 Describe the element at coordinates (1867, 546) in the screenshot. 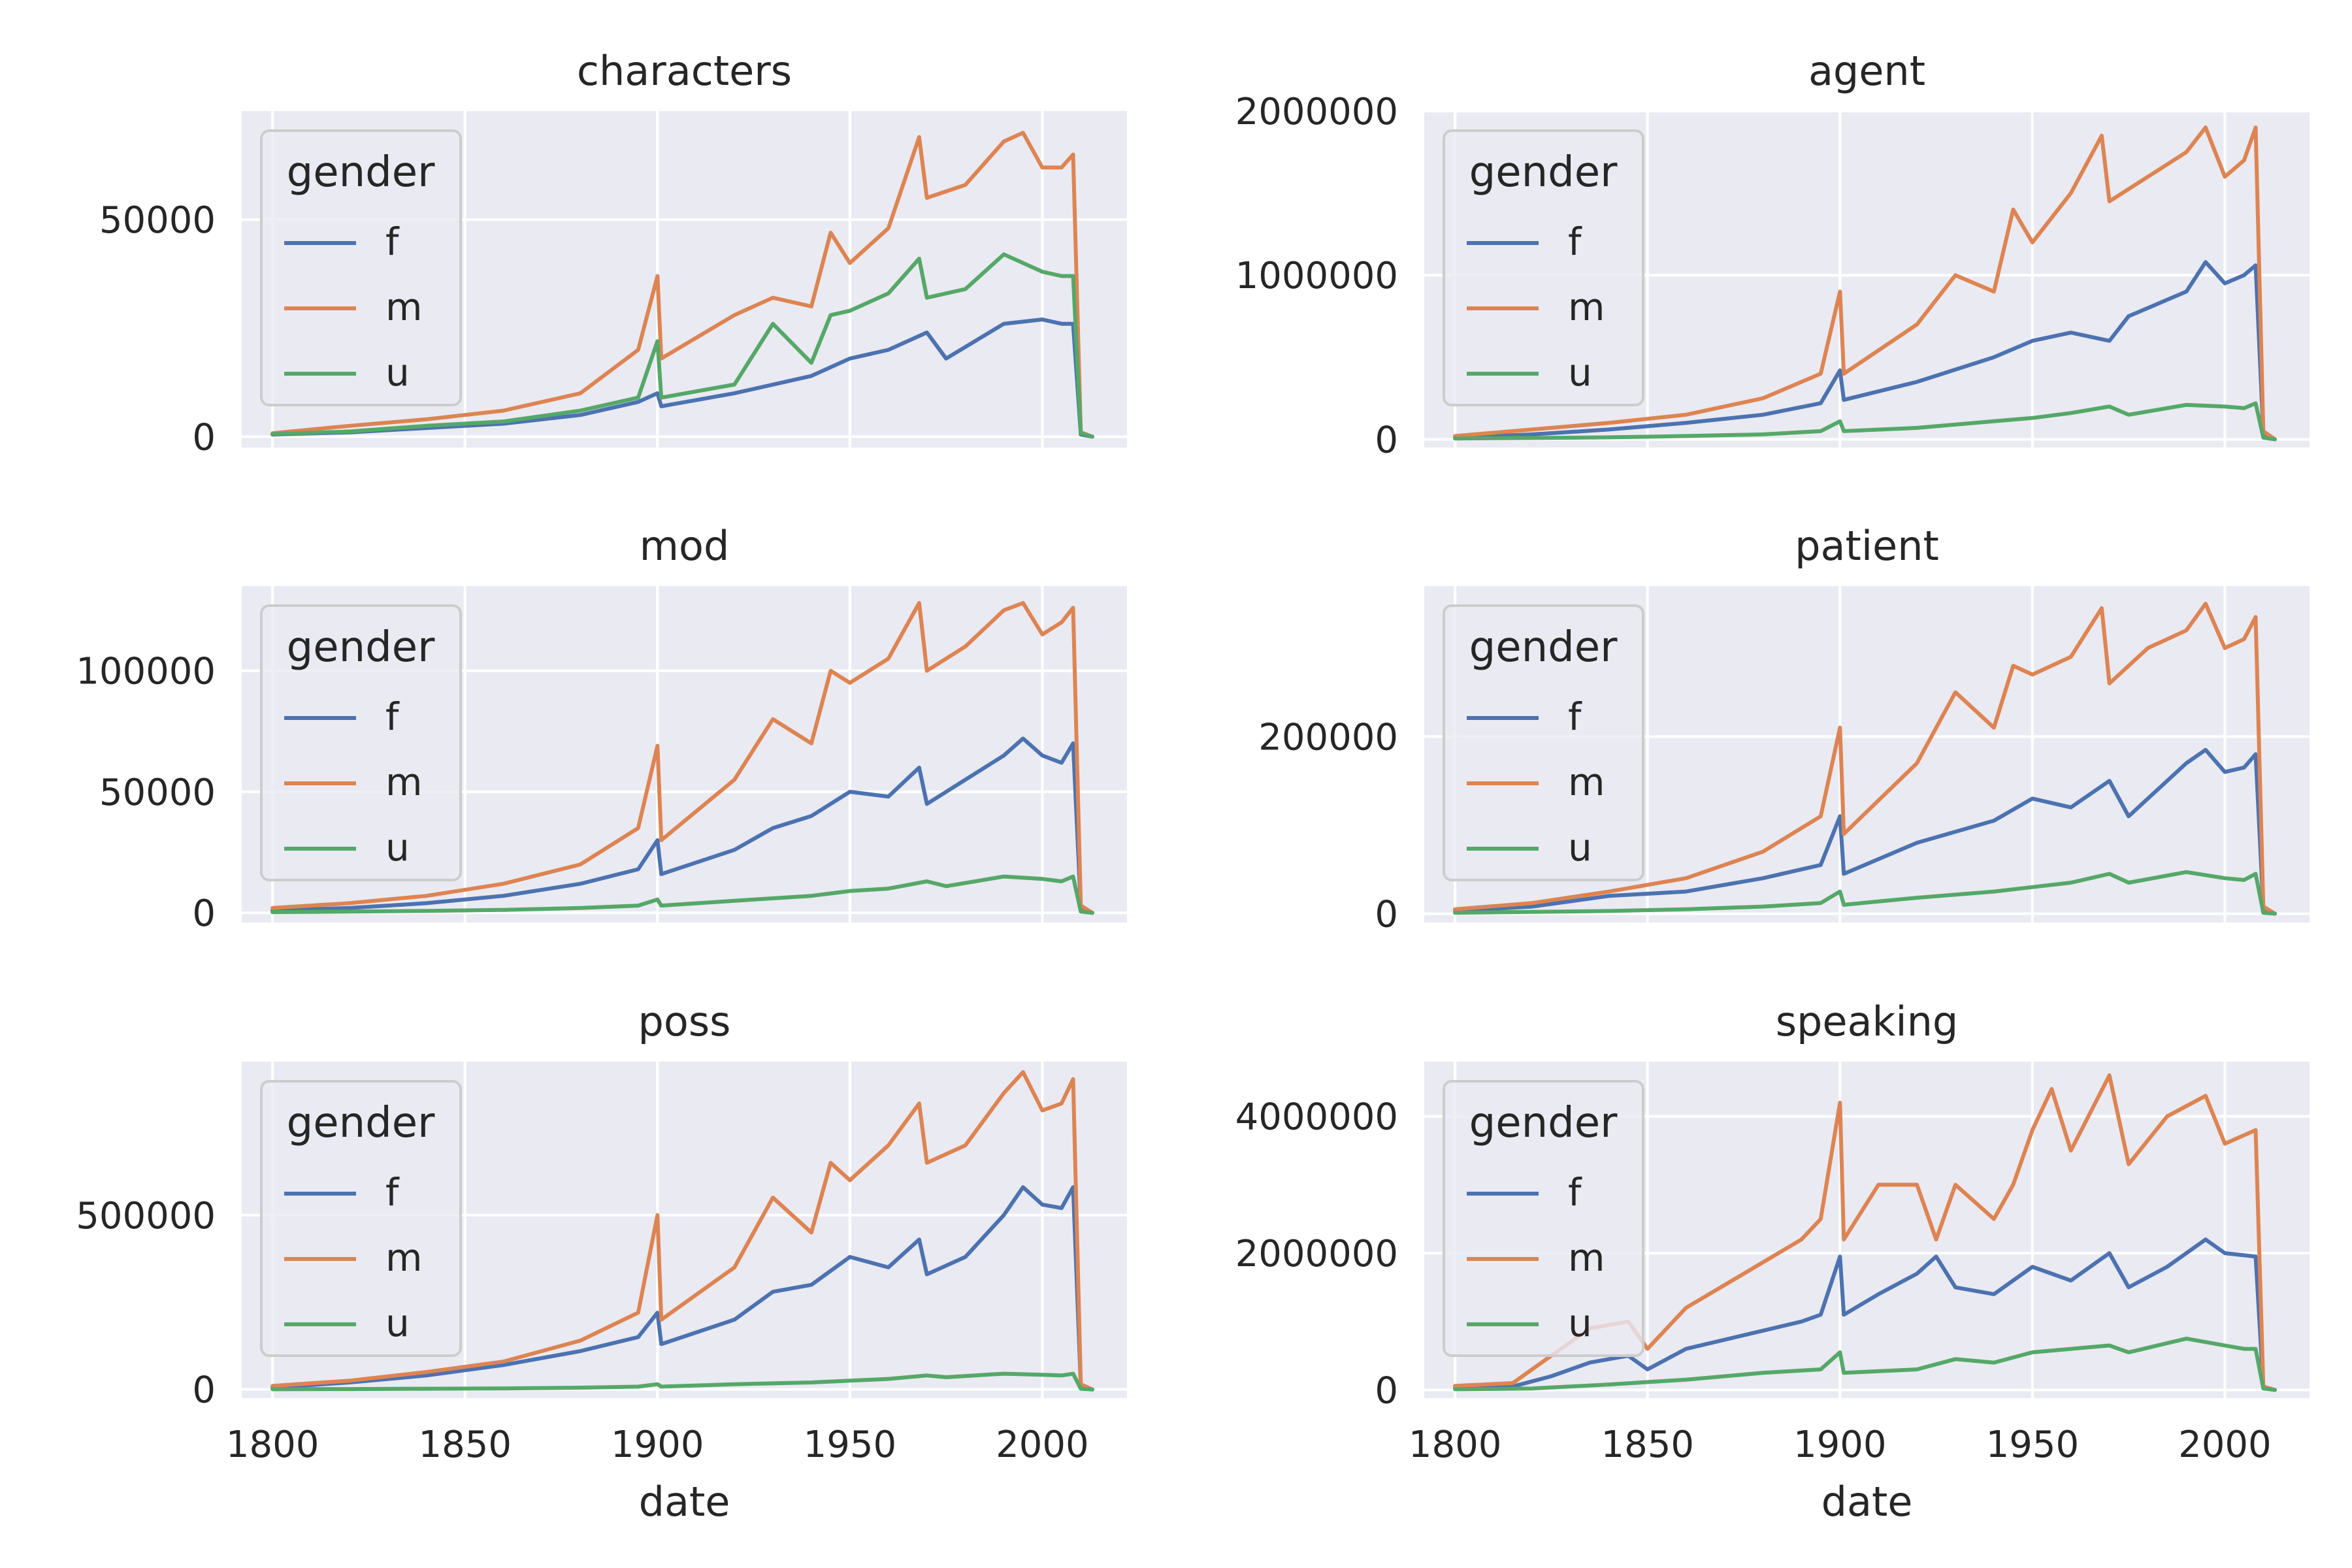

I see `subplot-title: patient` at that location.